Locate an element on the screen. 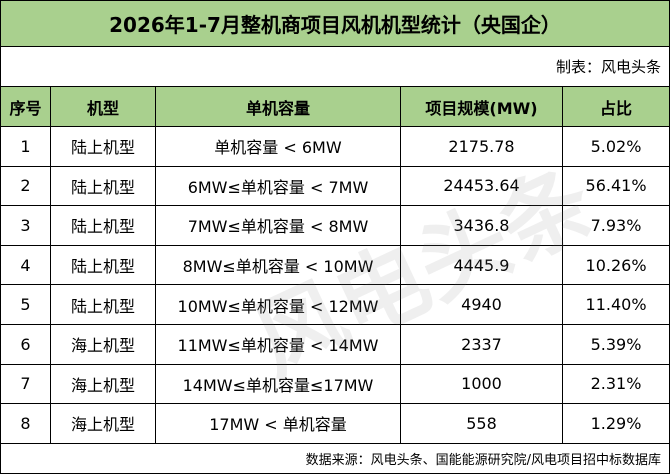 This screenshot has height=474, width=670. cell: 单机容量 < 6MW is located at coordinates (278, 146).